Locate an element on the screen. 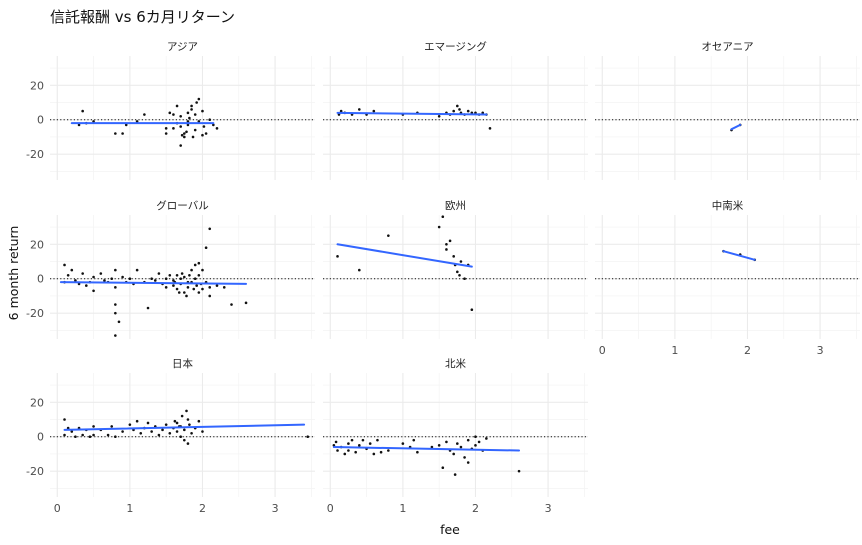 The image size is (862, 545). x-tick-label: 3 is located at coordinates (275, 508).